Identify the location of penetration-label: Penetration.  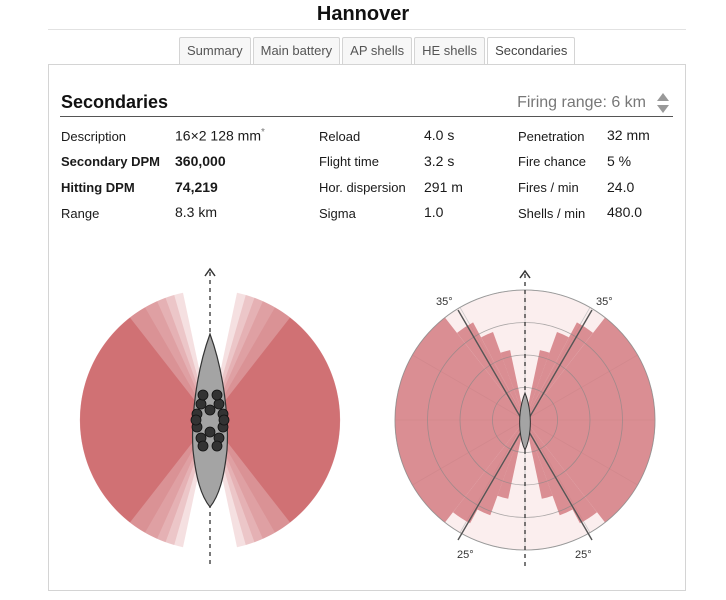
(551, 136).